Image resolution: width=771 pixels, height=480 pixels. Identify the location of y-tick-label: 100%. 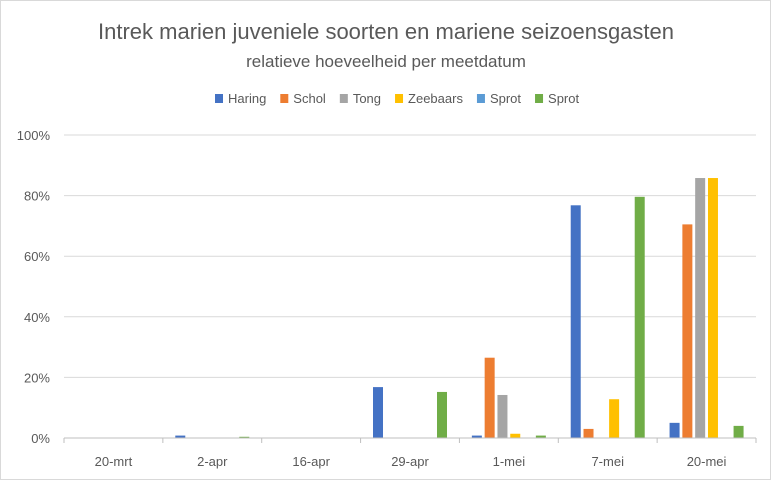
(34, 135).